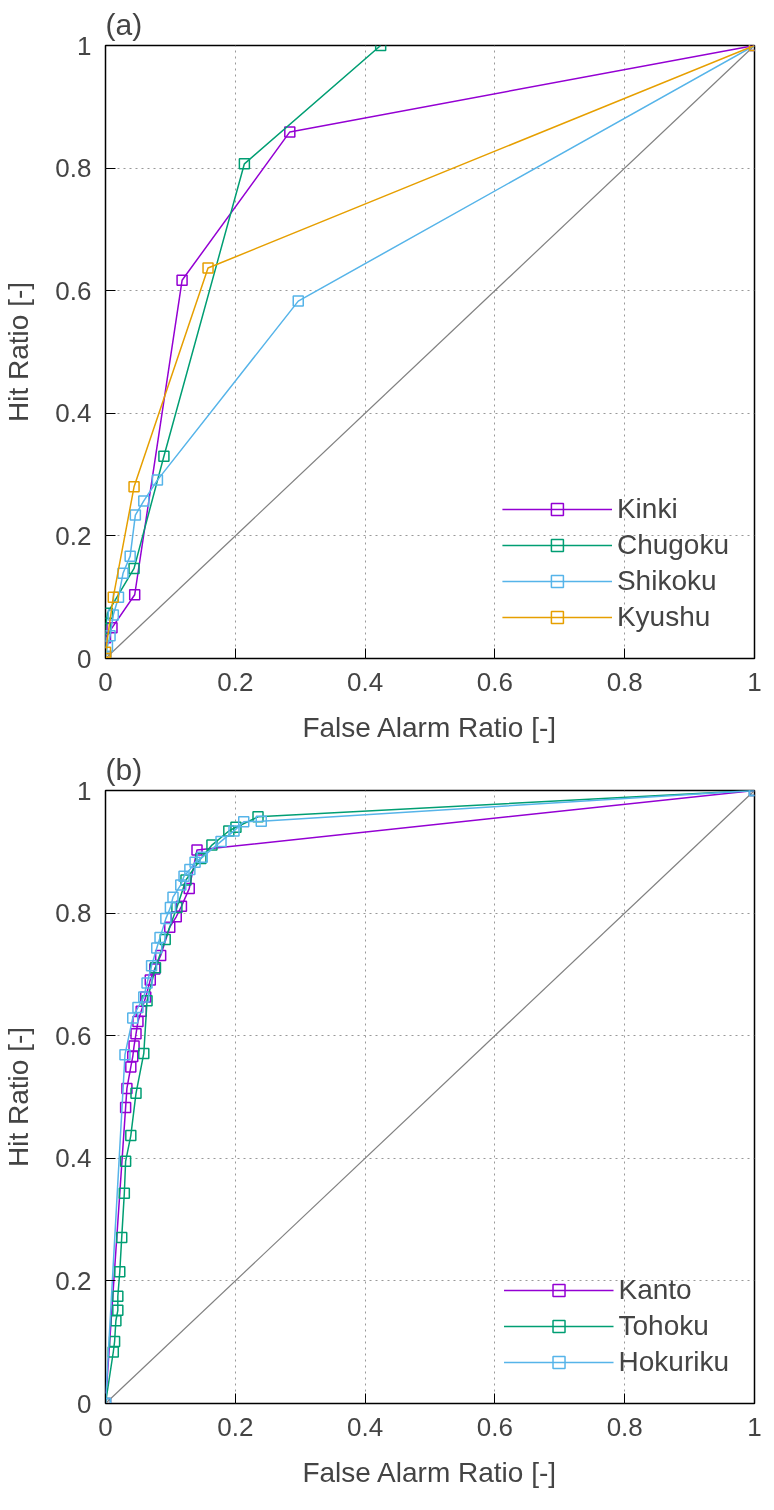 The height and width of the screenshot is (1510, 774). What do you see at coordinates (672, 545) in the screenshot?
I see `legend-label: Chugoku` at bounding box center [672, 545].